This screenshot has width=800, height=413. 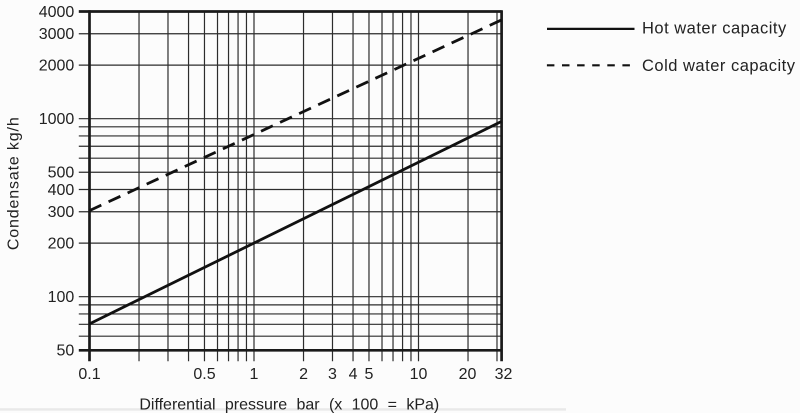 I want to click on svg-text: 2, so click(x=303, y=374).